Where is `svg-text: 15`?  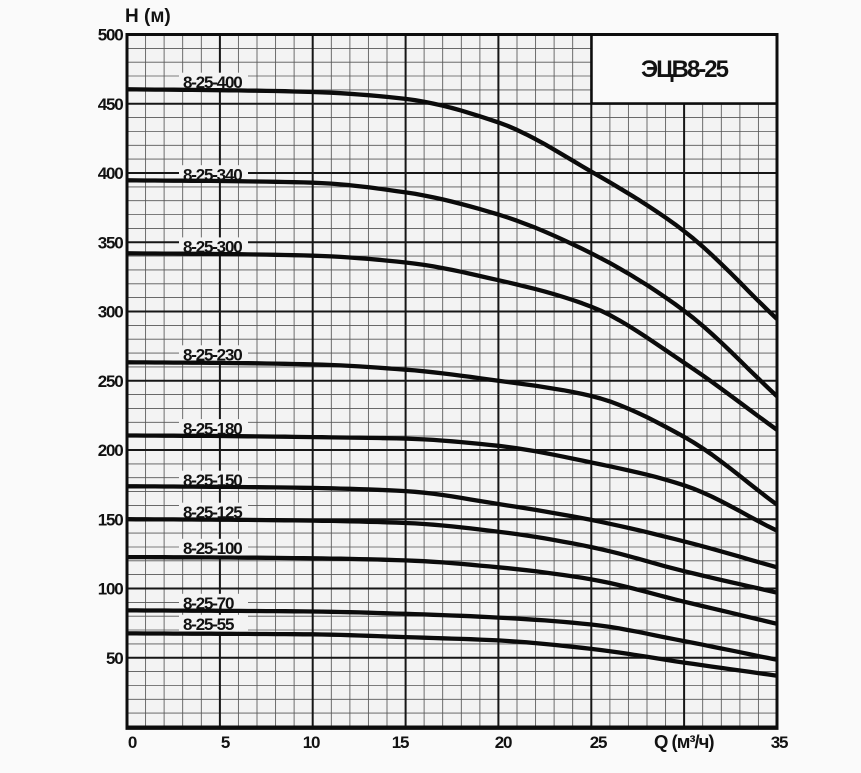 svg-text: 15 is located at coordinates (400, 742).